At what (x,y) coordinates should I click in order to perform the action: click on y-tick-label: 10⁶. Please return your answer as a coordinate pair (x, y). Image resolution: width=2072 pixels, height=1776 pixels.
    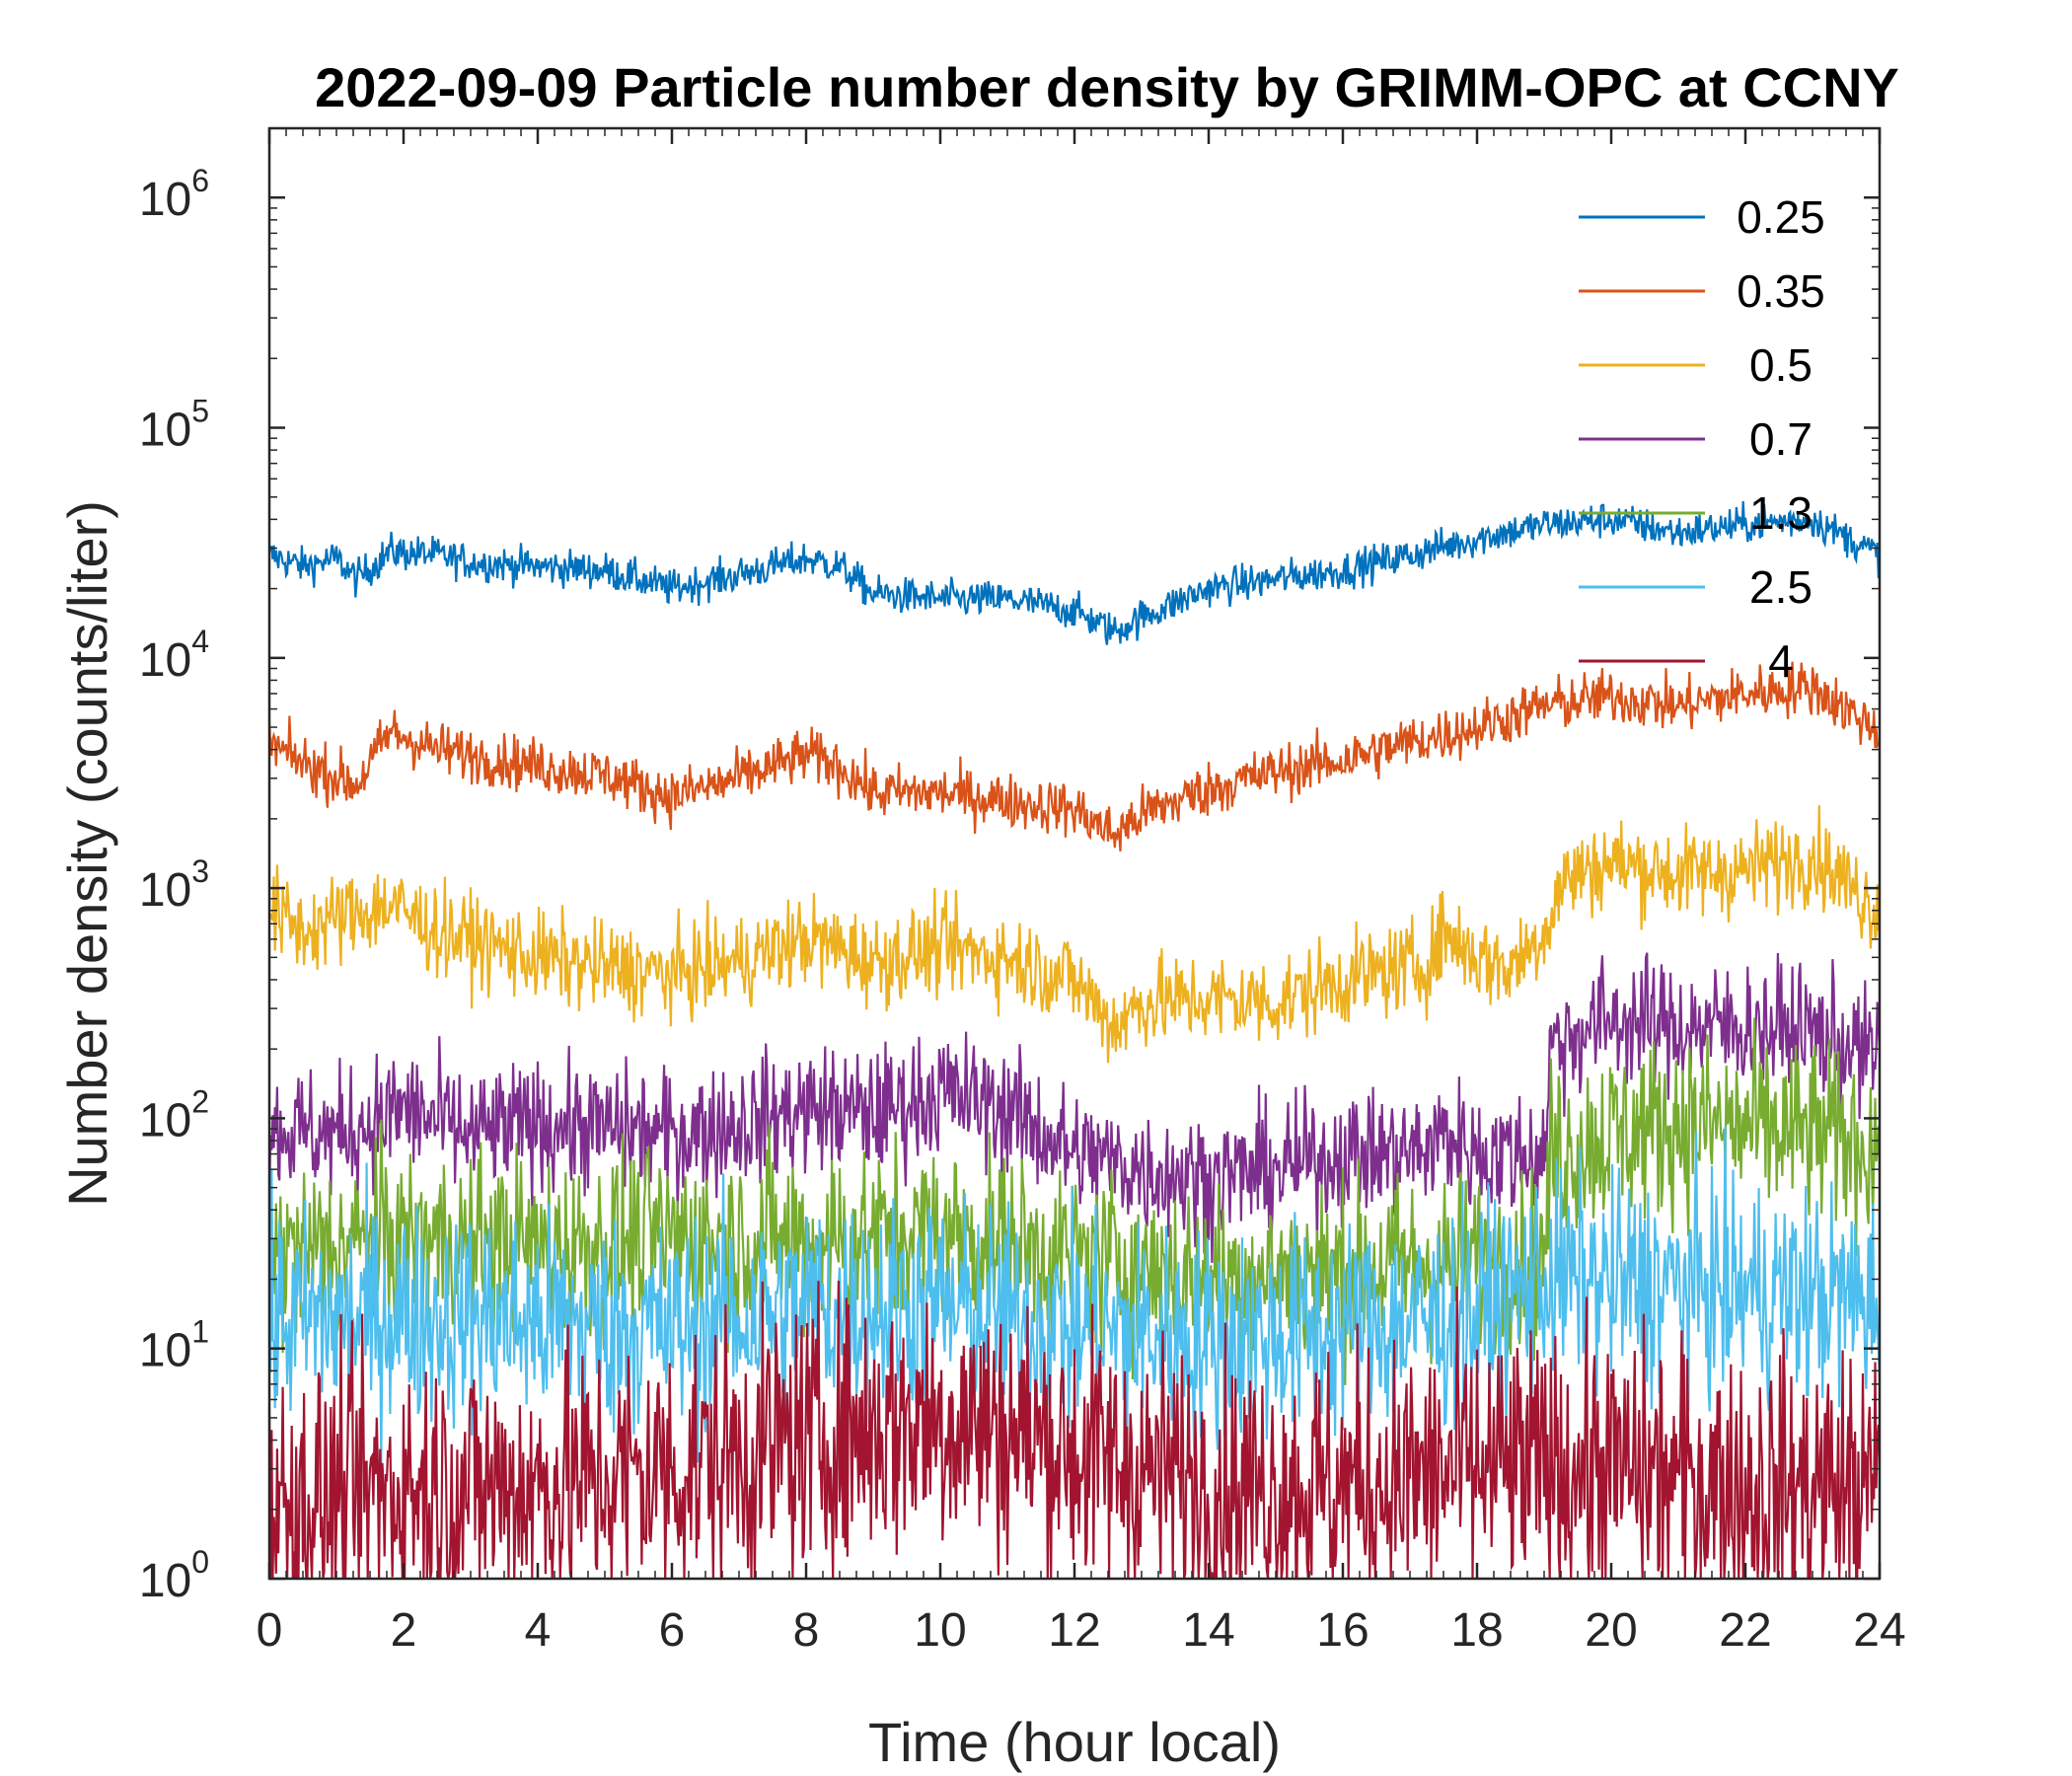
    Looking at the image, I should click on (174, 194).